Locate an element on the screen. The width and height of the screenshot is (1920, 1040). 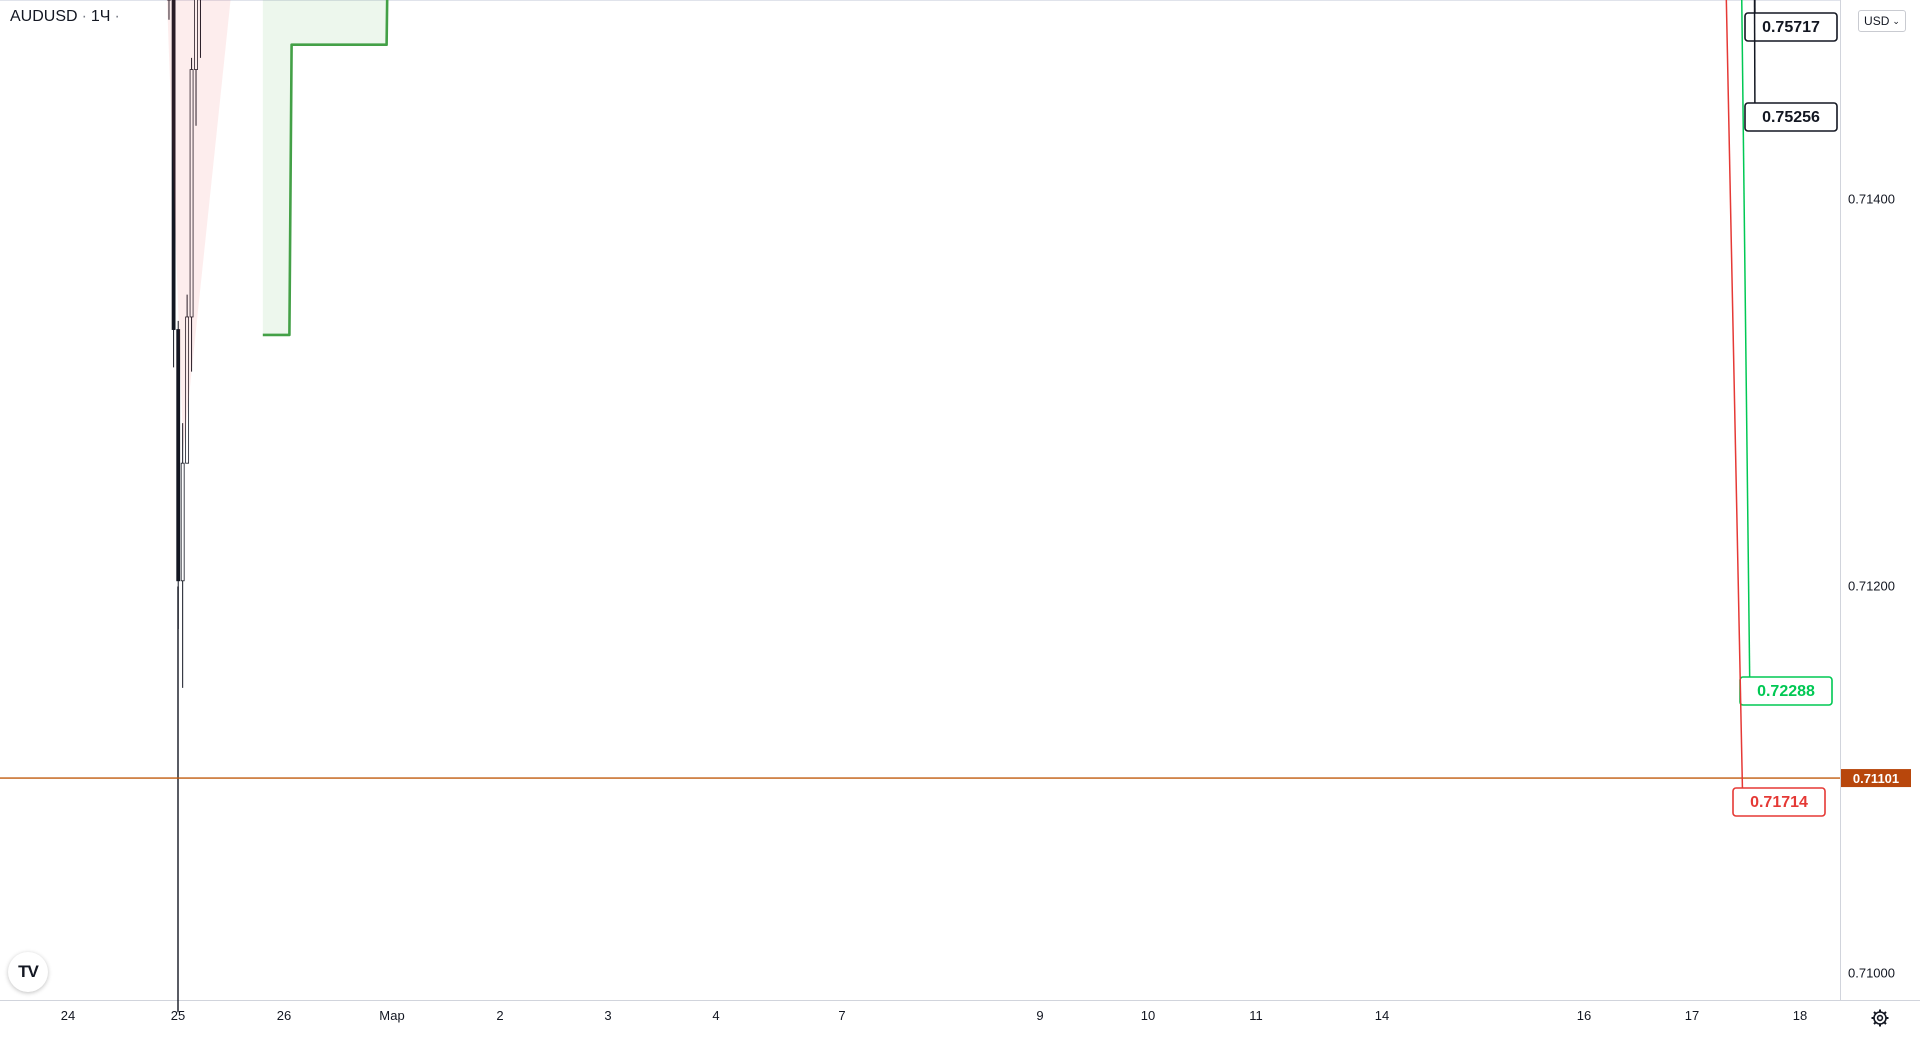
price-tick-label: 0.71200 is located at coordinates (1871, 586).